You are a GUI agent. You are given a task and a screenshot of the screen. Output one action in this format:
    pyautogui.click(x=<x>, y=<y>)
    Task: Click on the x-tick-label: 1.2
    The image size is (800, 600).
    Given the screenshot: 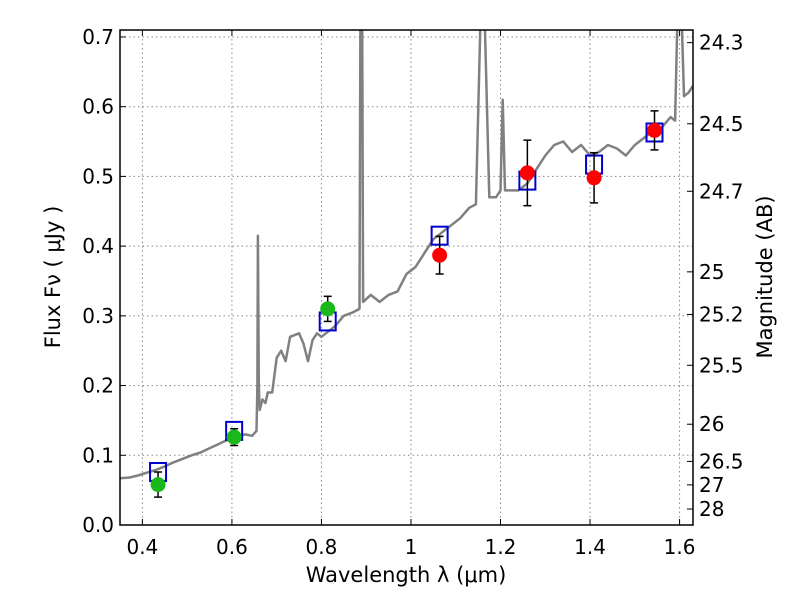 What is the action you would take?
    pyautogui.click(x=501, y=547)
    